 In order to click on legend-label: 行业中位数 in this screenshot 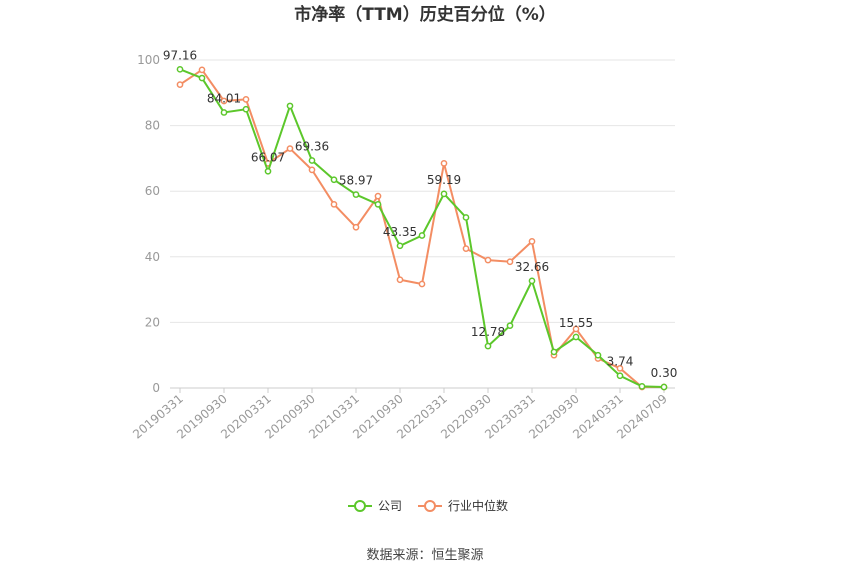, I will do `click(478, 505)`.